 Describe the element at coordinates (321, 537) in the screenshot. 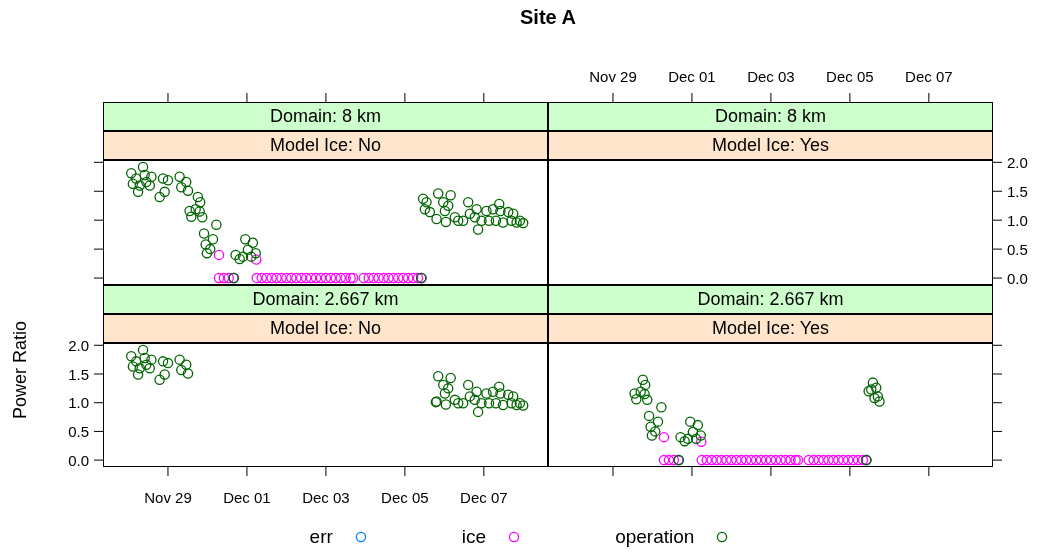

I see `legend-label: err` at that location.